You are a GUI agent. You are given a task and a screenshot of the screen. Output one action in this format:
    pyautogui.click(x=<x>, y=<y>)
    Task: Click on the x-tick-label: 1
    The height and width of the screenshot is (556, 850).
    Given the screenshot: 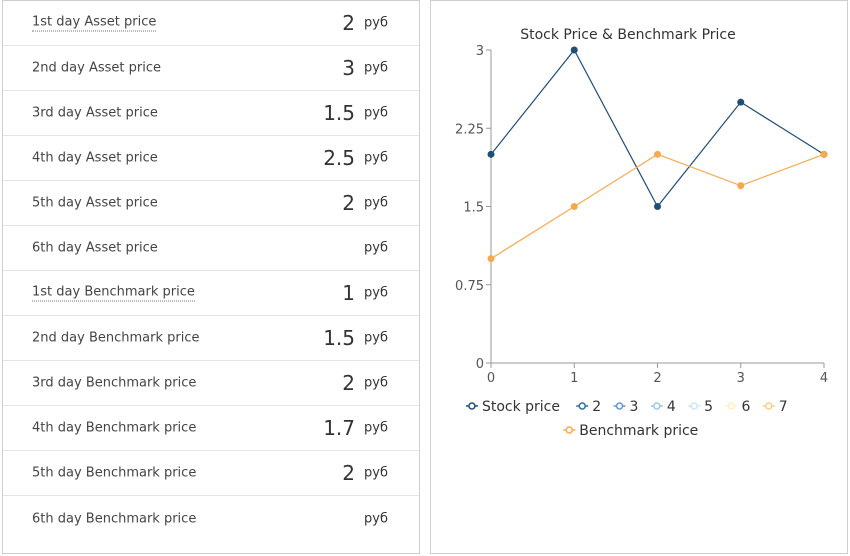 What is the action you would take?
    pyautogui.click(x=574, y=378)
    